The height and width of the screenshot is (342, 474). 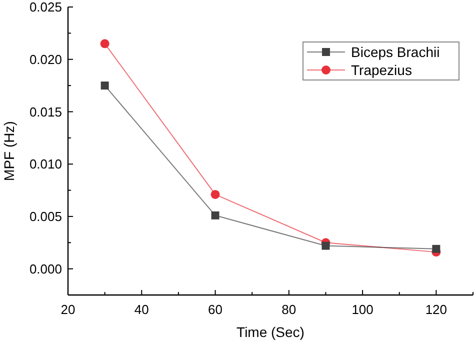 What do you see at coordinates (45, 112) in the screenshot?
I see `y-tick-label: 0.015` at bounding box center [45, 112].